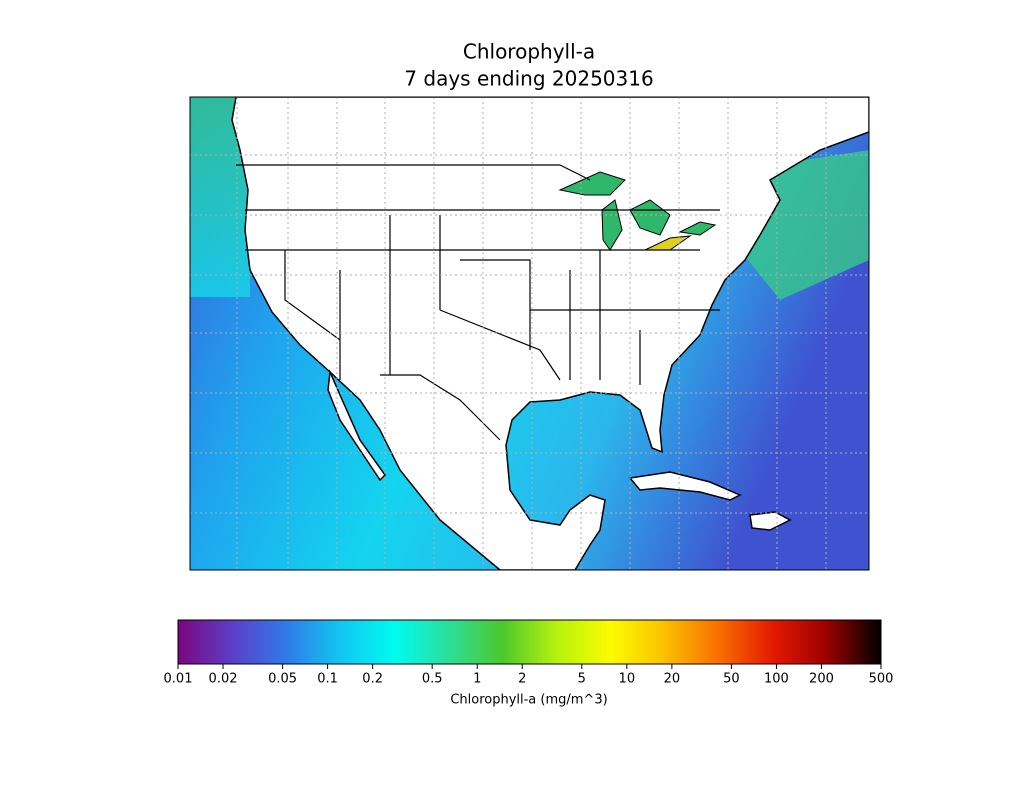 This screenshot has height=800, width=1031. Describe the element at coordinates (356, 425) in the screenshot. I see `baja` at that location.